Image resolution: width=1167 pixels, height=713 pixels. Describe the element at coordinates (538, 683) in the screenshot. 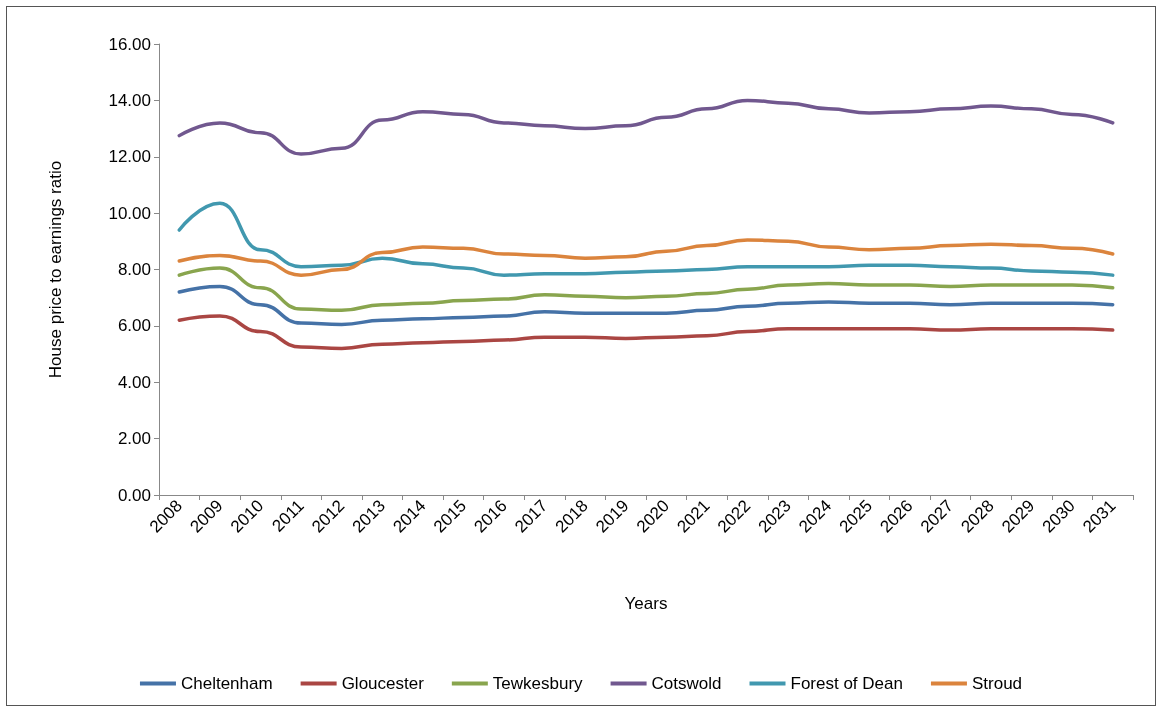

I see `legend-label: Tewkesbury` at that location.